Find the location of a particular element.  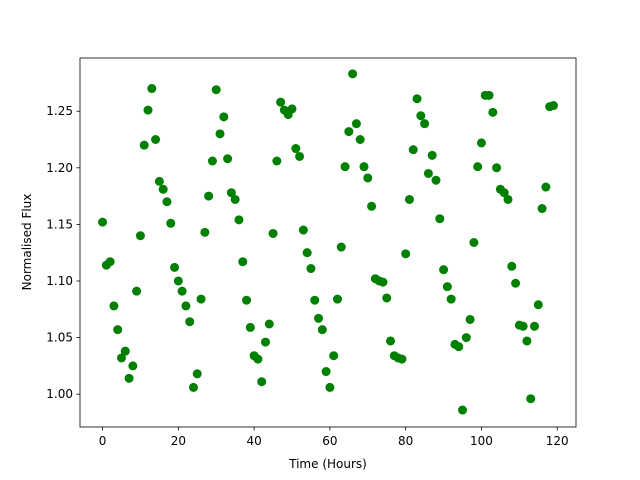

y-tick-label: 1.15 is located at coordinates (59, 224).